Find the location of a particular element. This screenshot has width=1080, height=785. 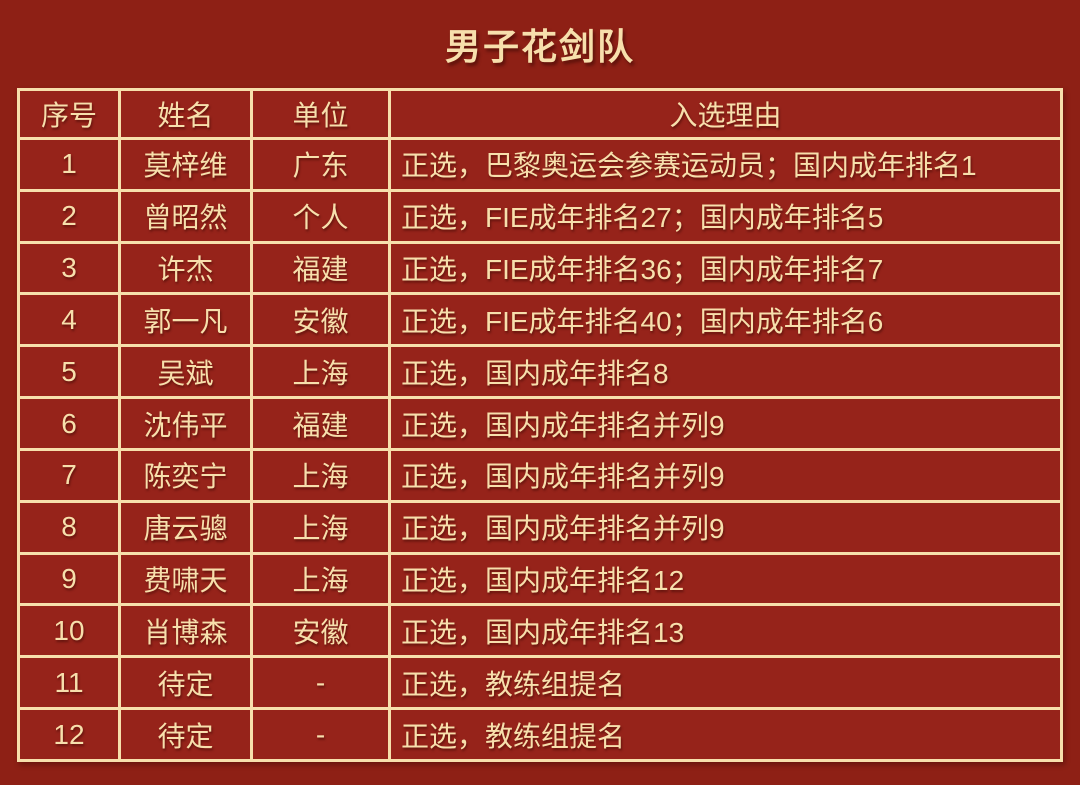

cell-no: 5 is located at coordinates (69, 372).